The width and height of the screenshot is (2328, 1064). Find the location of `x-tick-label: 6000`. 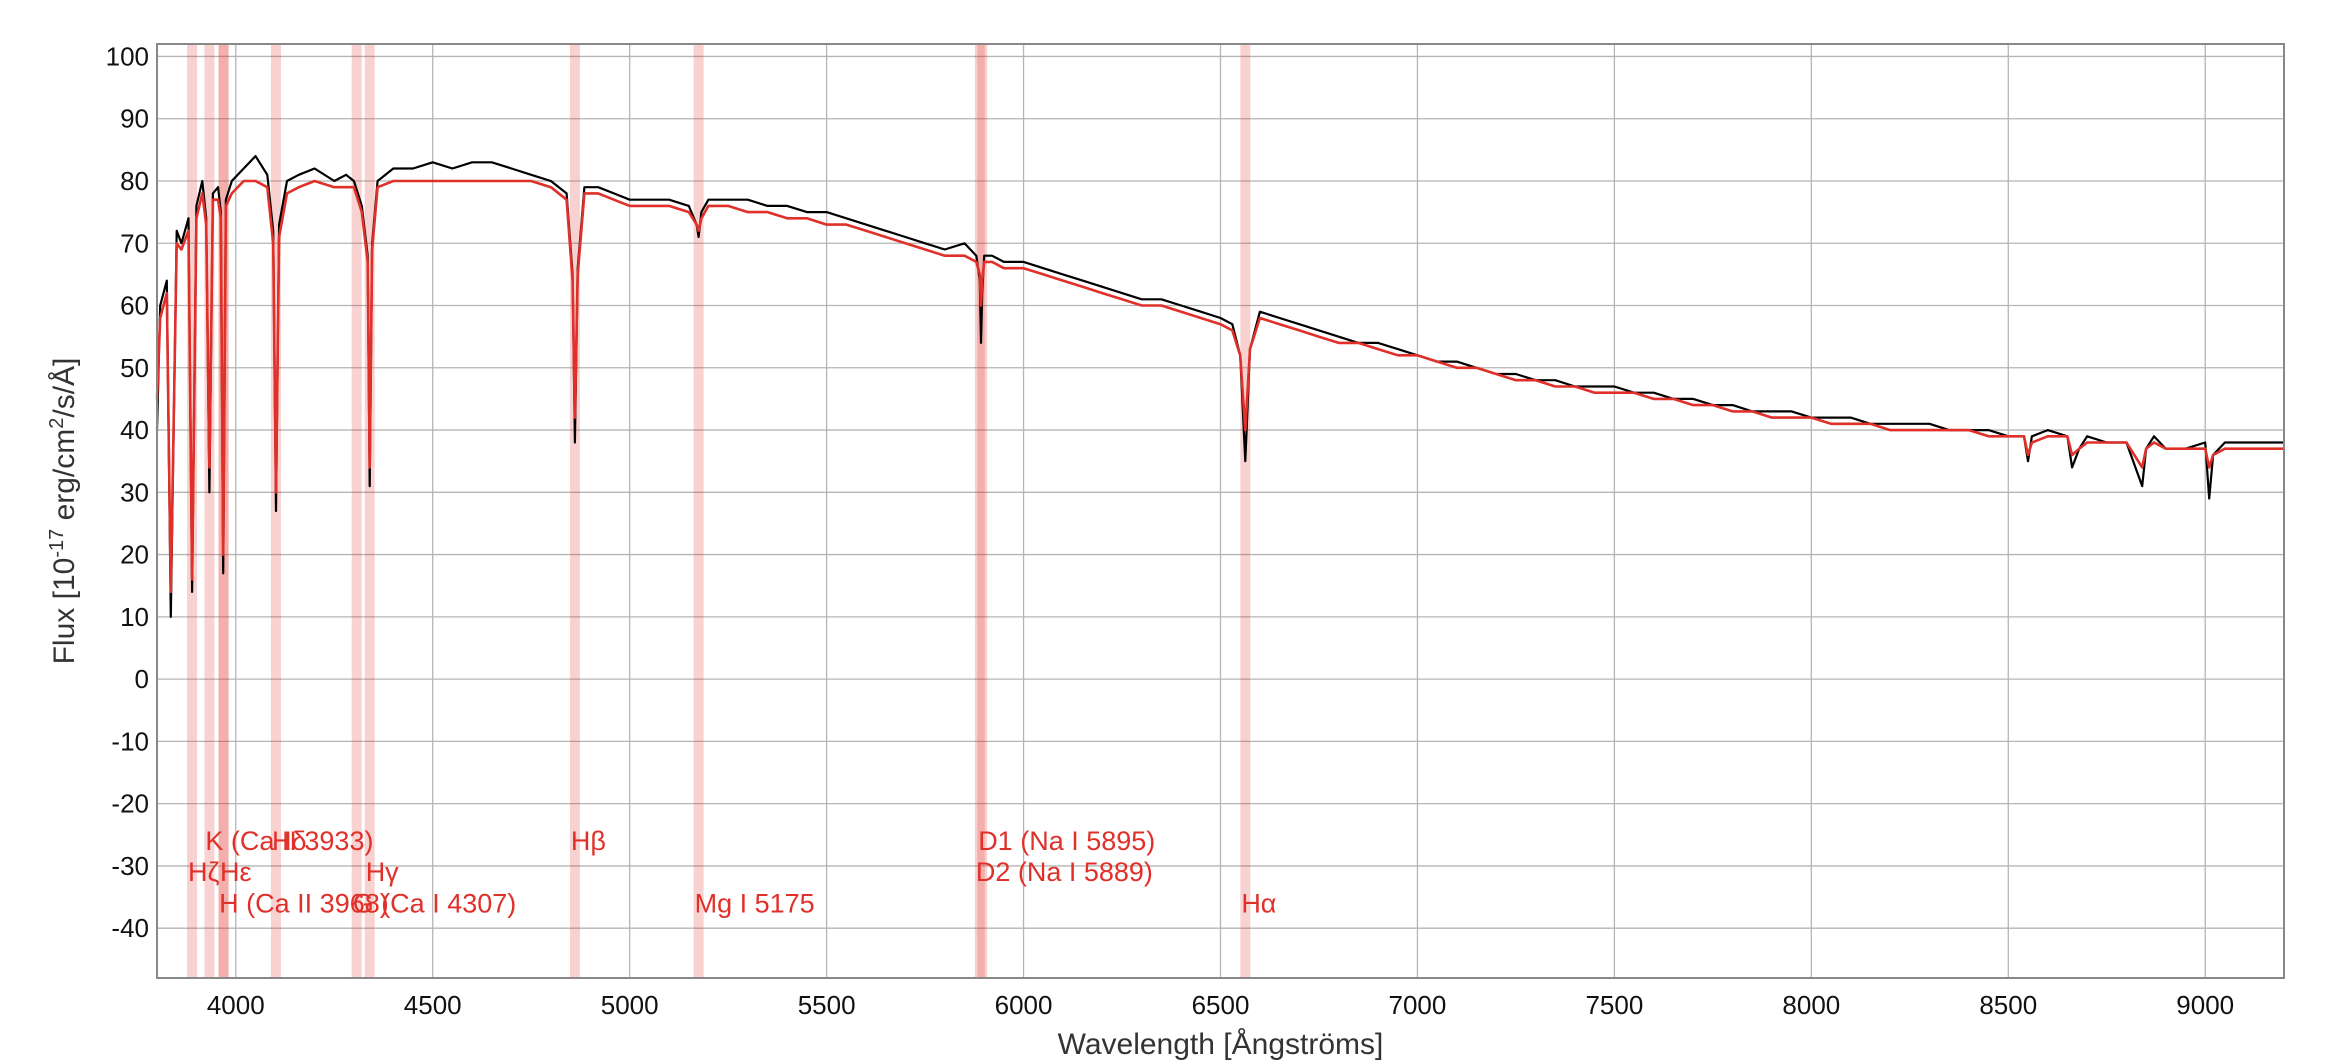

x-tick-label: 6000 is located at coordinates (1024, 1005).